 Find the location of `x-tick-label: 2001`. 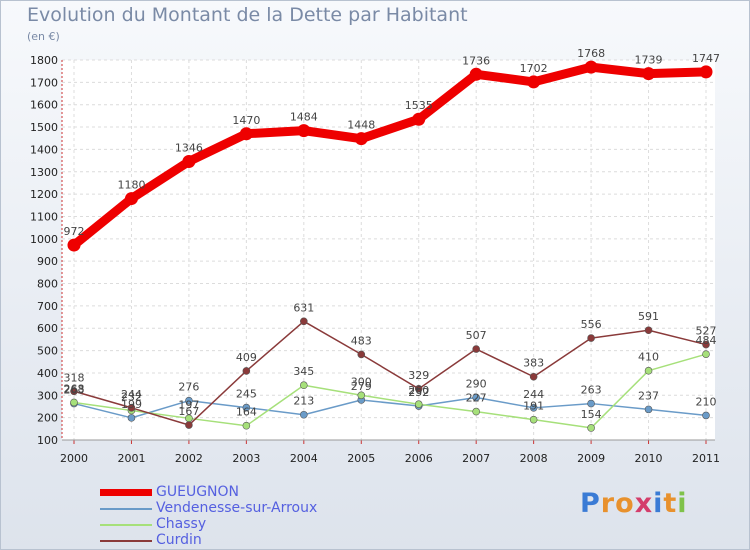

x-tick-label: 2001 is located at coordinates (131, 458).